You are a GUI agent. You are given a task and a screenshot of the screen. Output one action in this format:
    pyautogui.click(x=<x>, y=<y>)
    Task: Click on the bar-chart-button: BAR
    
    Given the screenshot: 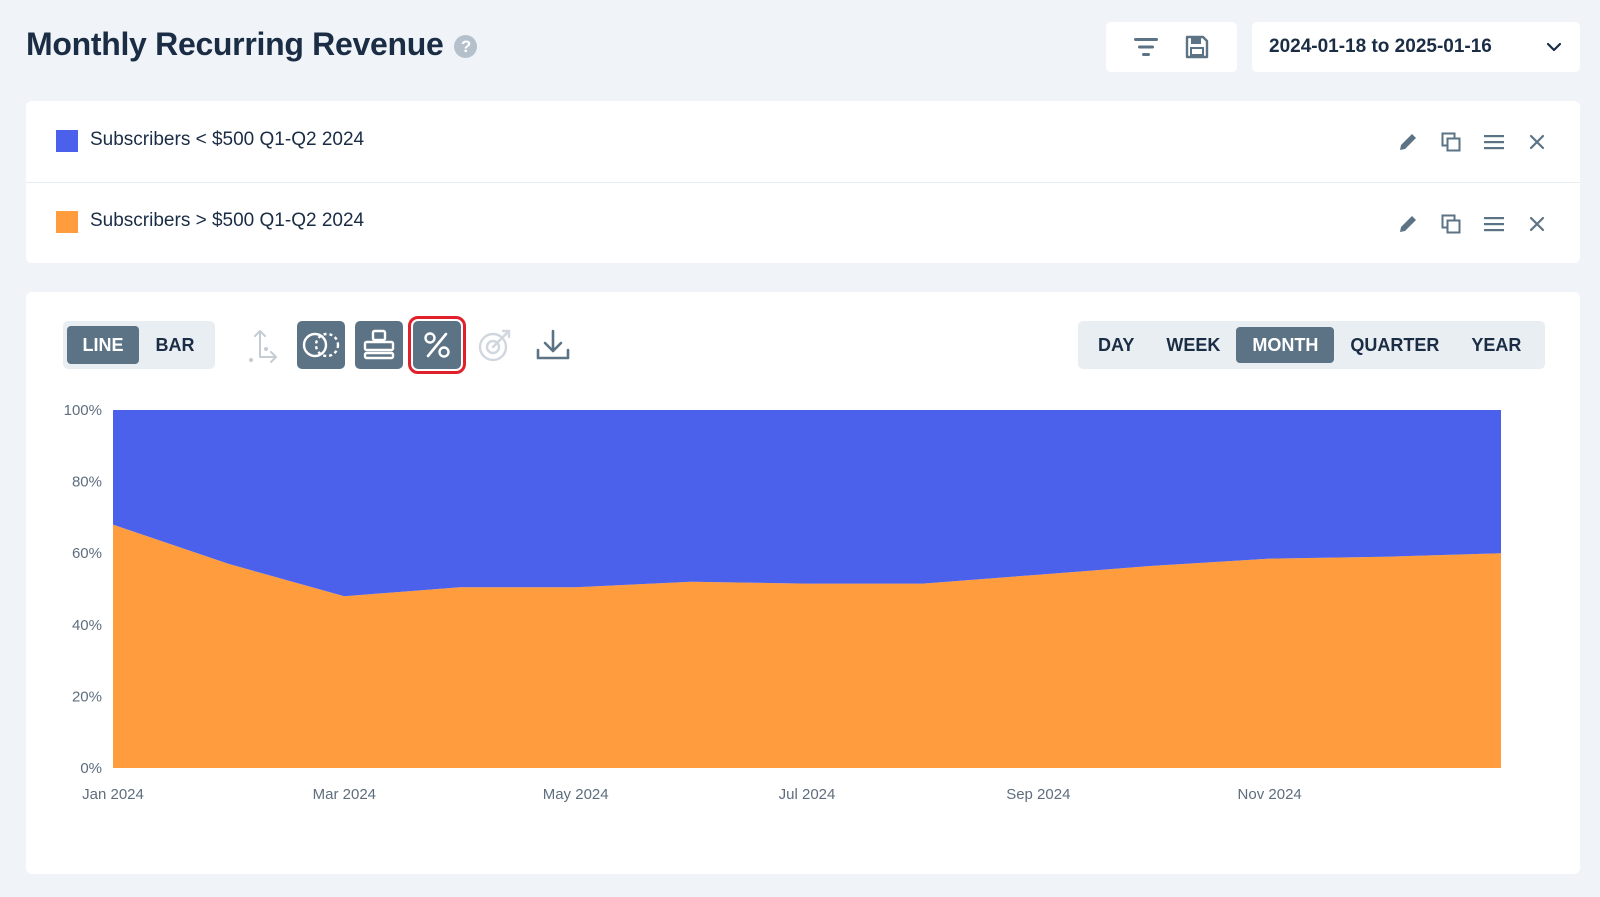 What is the action you would take?
    pyautogui.click(x=175, y=344)
    